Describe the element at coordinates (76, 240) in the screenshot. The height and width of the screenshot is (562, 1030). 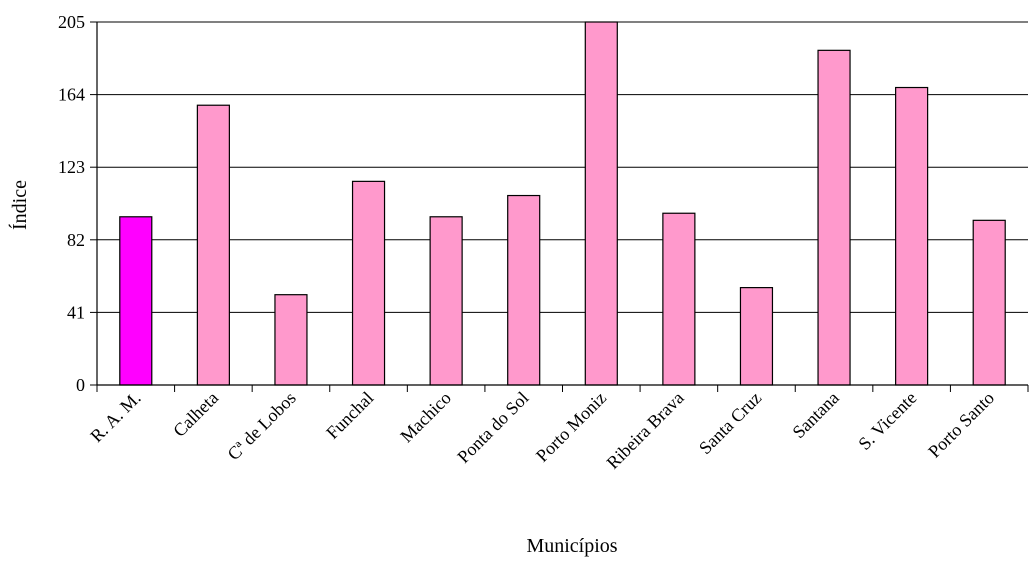
I see `y-tick-label: 82` at that location.